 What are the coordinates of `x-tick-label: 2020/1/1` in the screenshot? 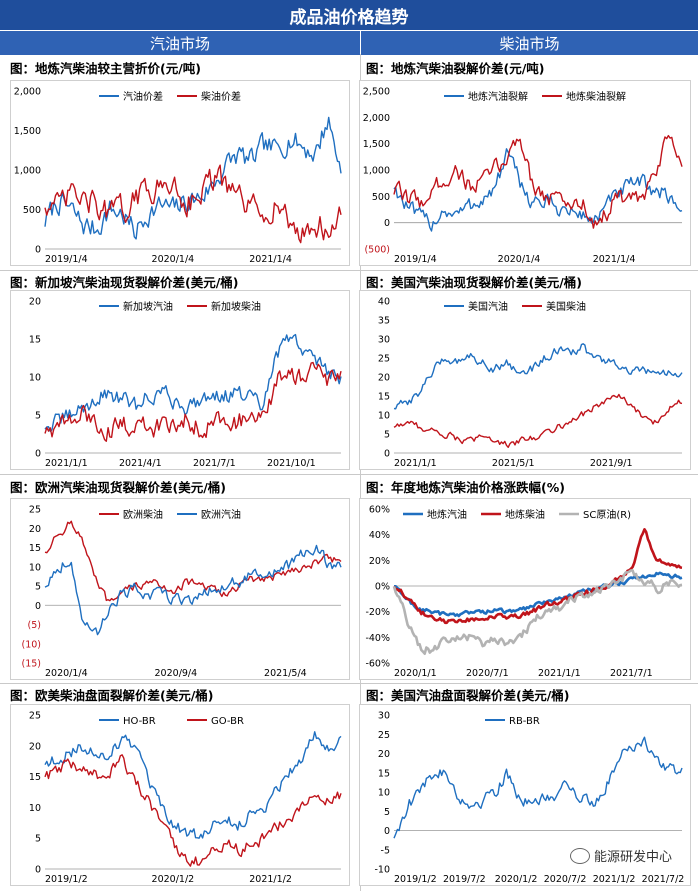 It's located at (415, 673).